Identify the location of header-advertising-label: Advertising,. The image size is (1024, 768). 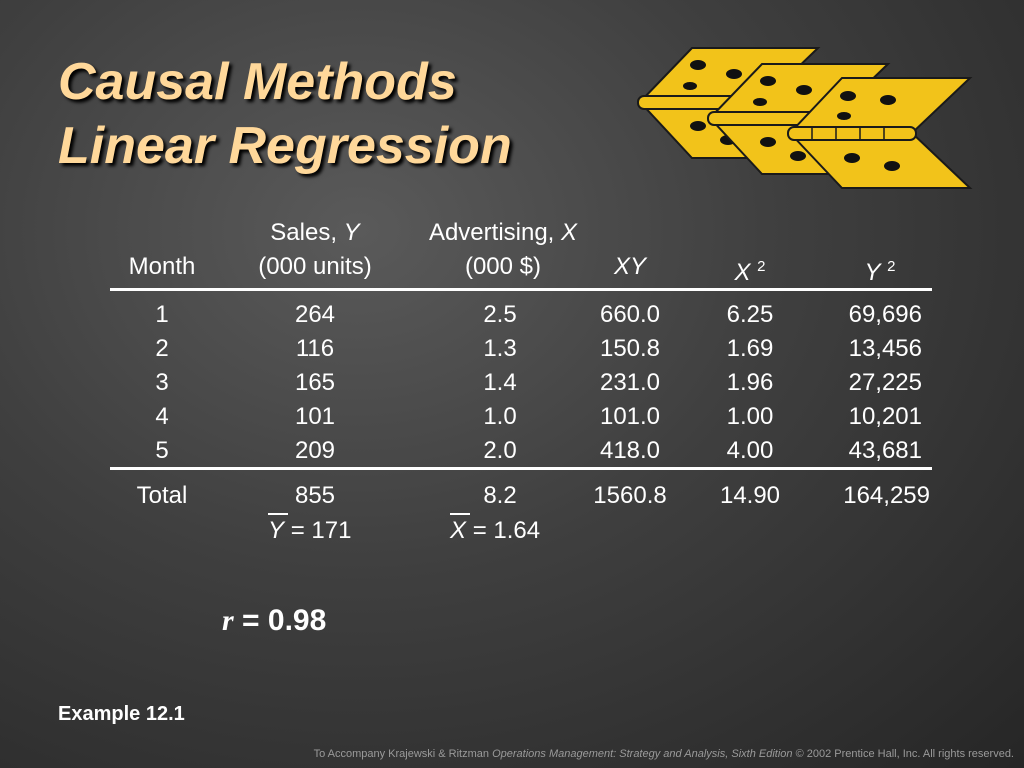
(491, 232).